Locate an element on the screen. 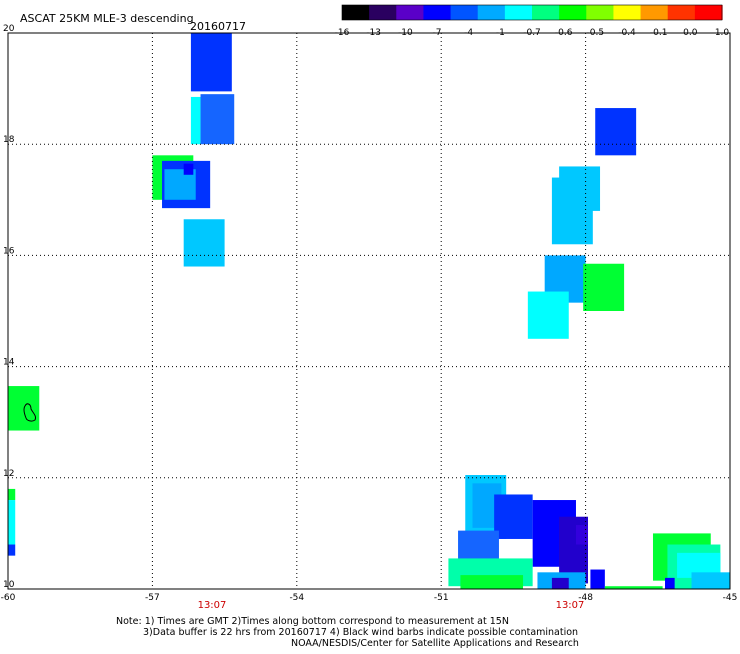 This screenshot has width=740, height=654. longitude-tick-label: -48 is located at coordinates (585, 598).